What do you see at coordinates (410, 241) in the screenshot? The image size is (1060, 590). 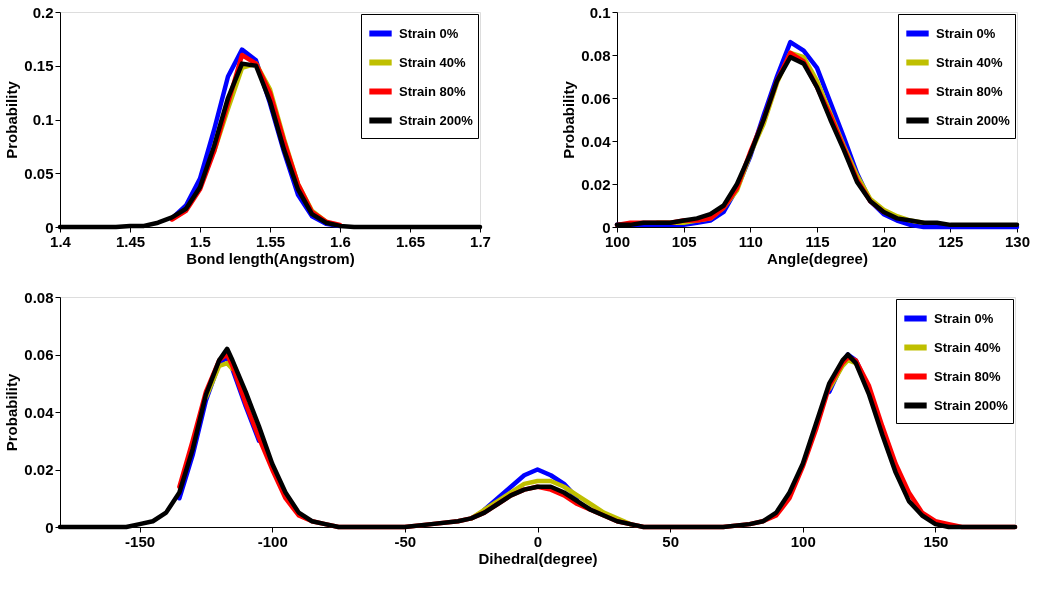 I see `x-tick-label: 1.65` at bounding box center [410, 241].